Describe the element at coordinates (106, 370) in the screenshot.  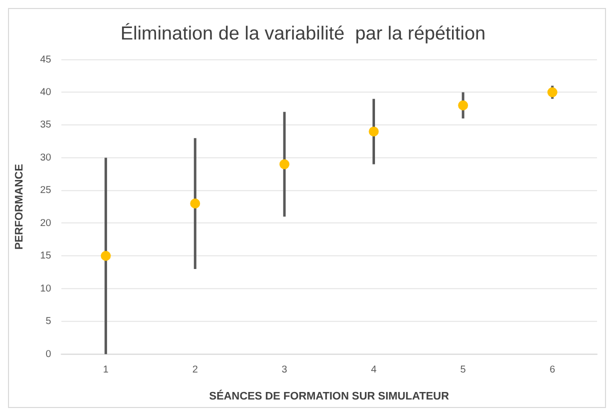
I see `x-tick-label: 1` at that location.